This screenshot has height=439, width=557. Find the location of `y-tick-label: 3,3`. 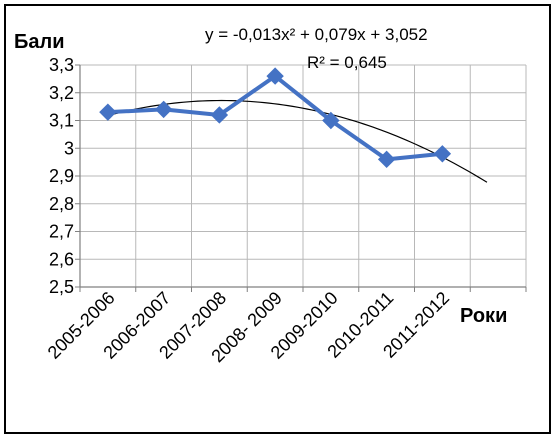

y-tick-label: 3,3 is located at coordinates (61, 65).